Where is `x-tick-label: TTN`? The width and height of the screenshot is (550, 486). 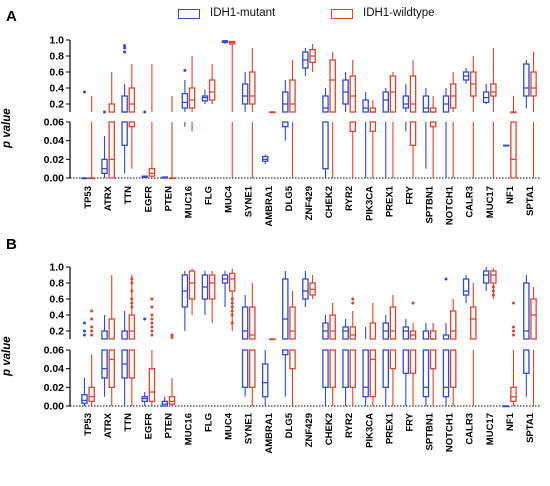 x-tick-label: TTN is located at coordinates (128, 422).